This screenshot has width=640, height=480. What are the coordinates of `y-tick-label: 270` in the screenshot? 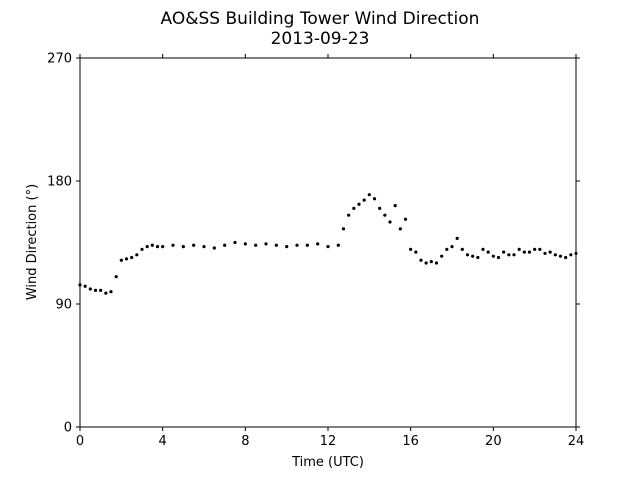 It's located at (59, 59).